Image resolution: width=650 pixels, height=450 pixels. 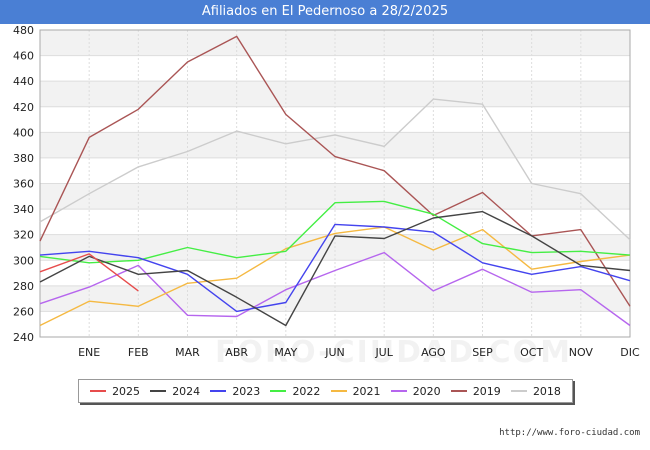 I want to click on y-tick-label: 280, so click(x=23, y=286).